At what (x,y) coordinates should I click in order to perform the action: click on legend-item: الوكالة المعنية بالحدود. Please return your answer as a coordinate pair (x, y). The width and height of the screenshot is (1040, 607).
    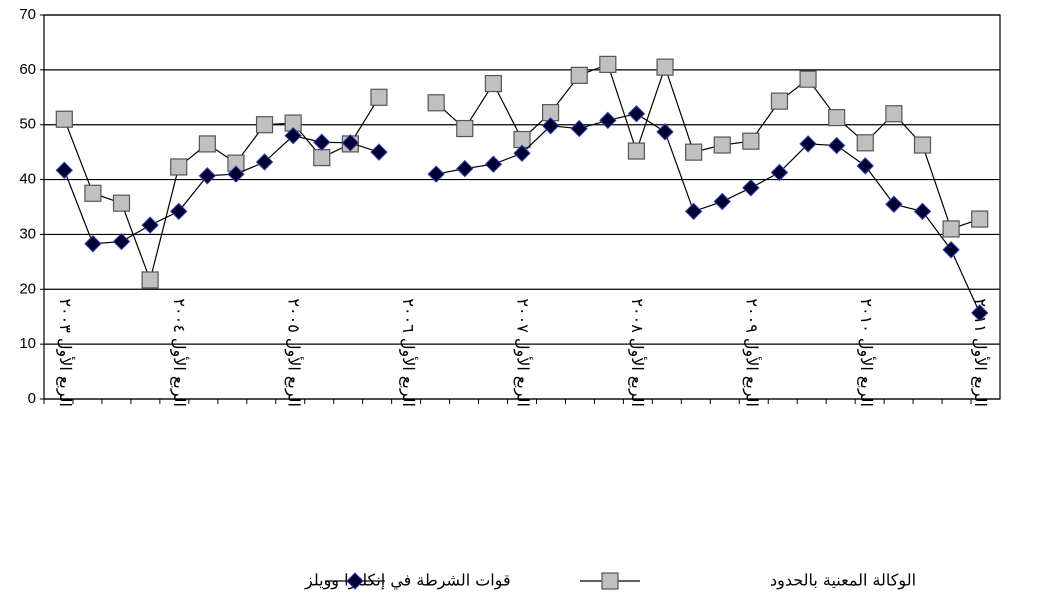
    Looking at the image, I should click on (748, 580).